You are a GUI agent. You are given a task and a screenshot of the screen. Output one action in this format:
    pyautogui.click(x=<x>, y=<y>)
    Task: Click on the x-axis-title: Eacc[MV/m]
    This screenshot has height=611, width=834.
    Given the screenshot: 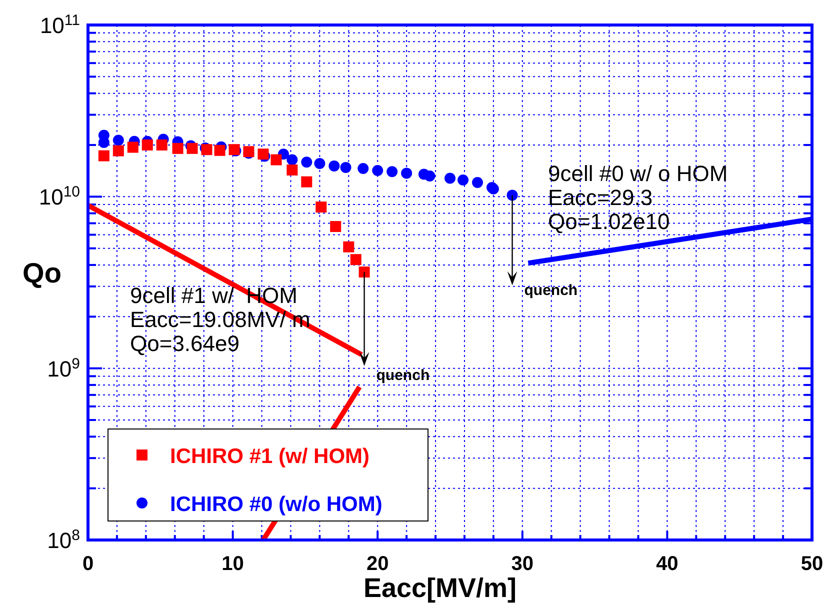 What is the action you would take?
    pyautogui.click(x=440, y=588)
    